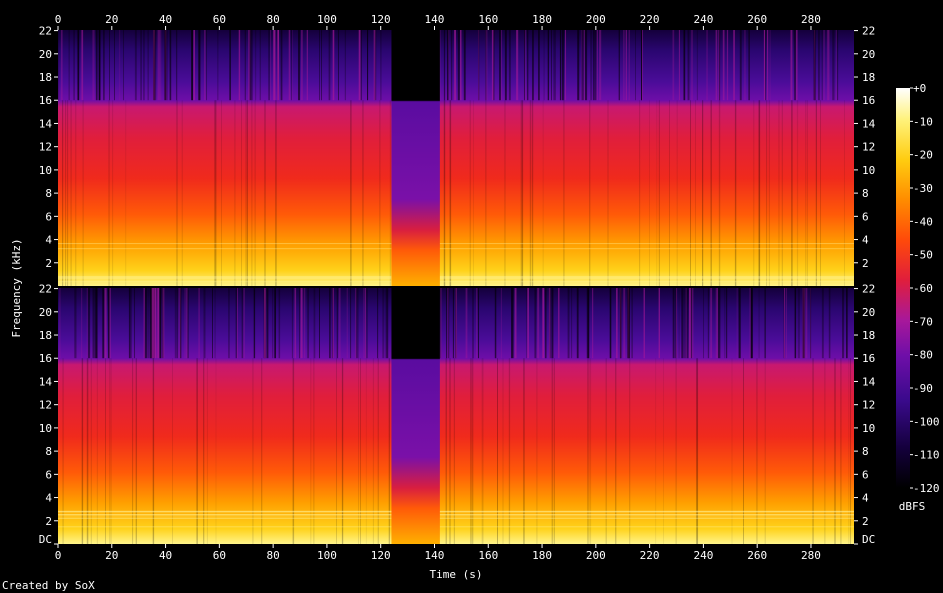 The image size is (943, 593). What do you see at coordinates (757, 19) in the screenshot?
I see `x-tick-label: 260` at bounding box center [757, 19].